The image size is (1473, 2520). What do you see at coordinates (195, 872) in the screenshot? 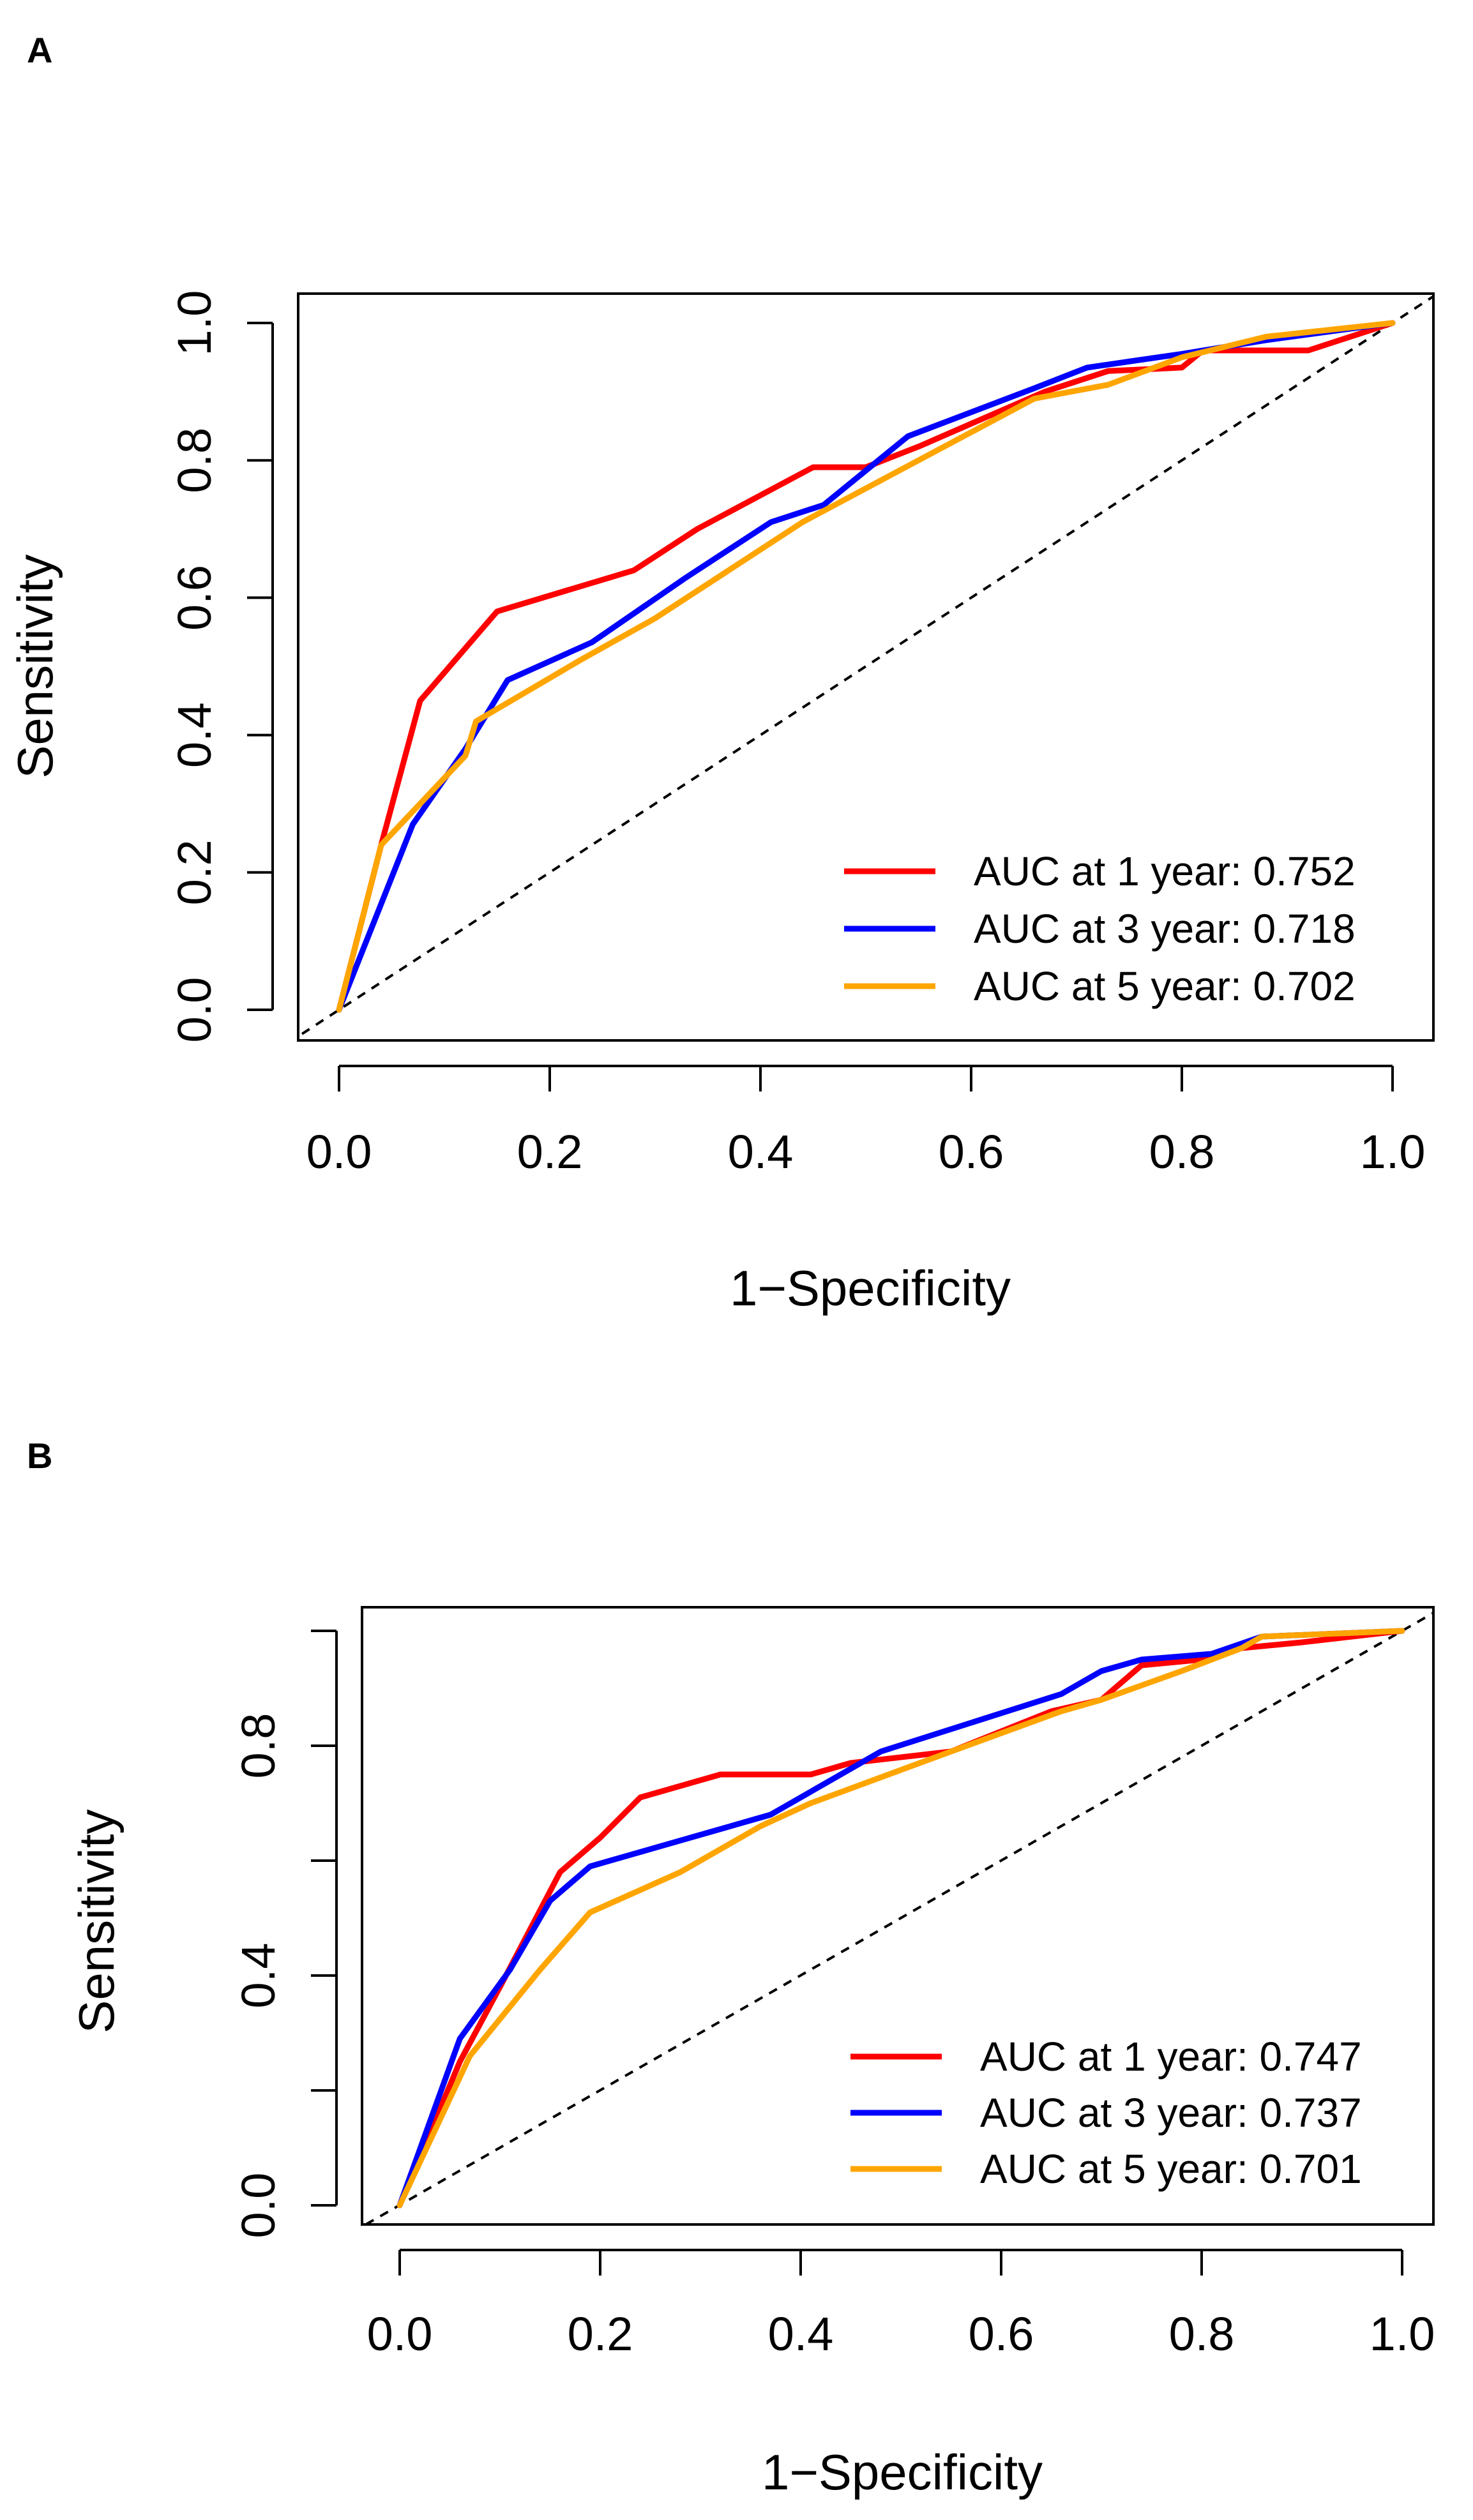
I see `y-tick-label: 0.2` at bounding box center [195, 872].